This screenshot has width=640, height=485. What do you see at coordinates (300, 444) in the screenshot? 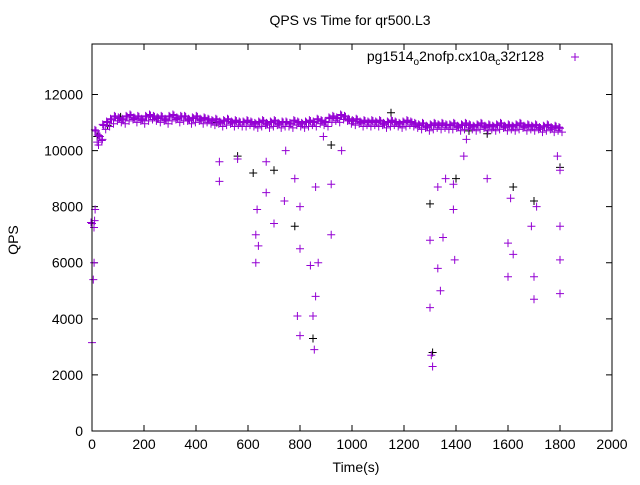
I see `x-tick-label: 800` at bounding box center [300, 444].